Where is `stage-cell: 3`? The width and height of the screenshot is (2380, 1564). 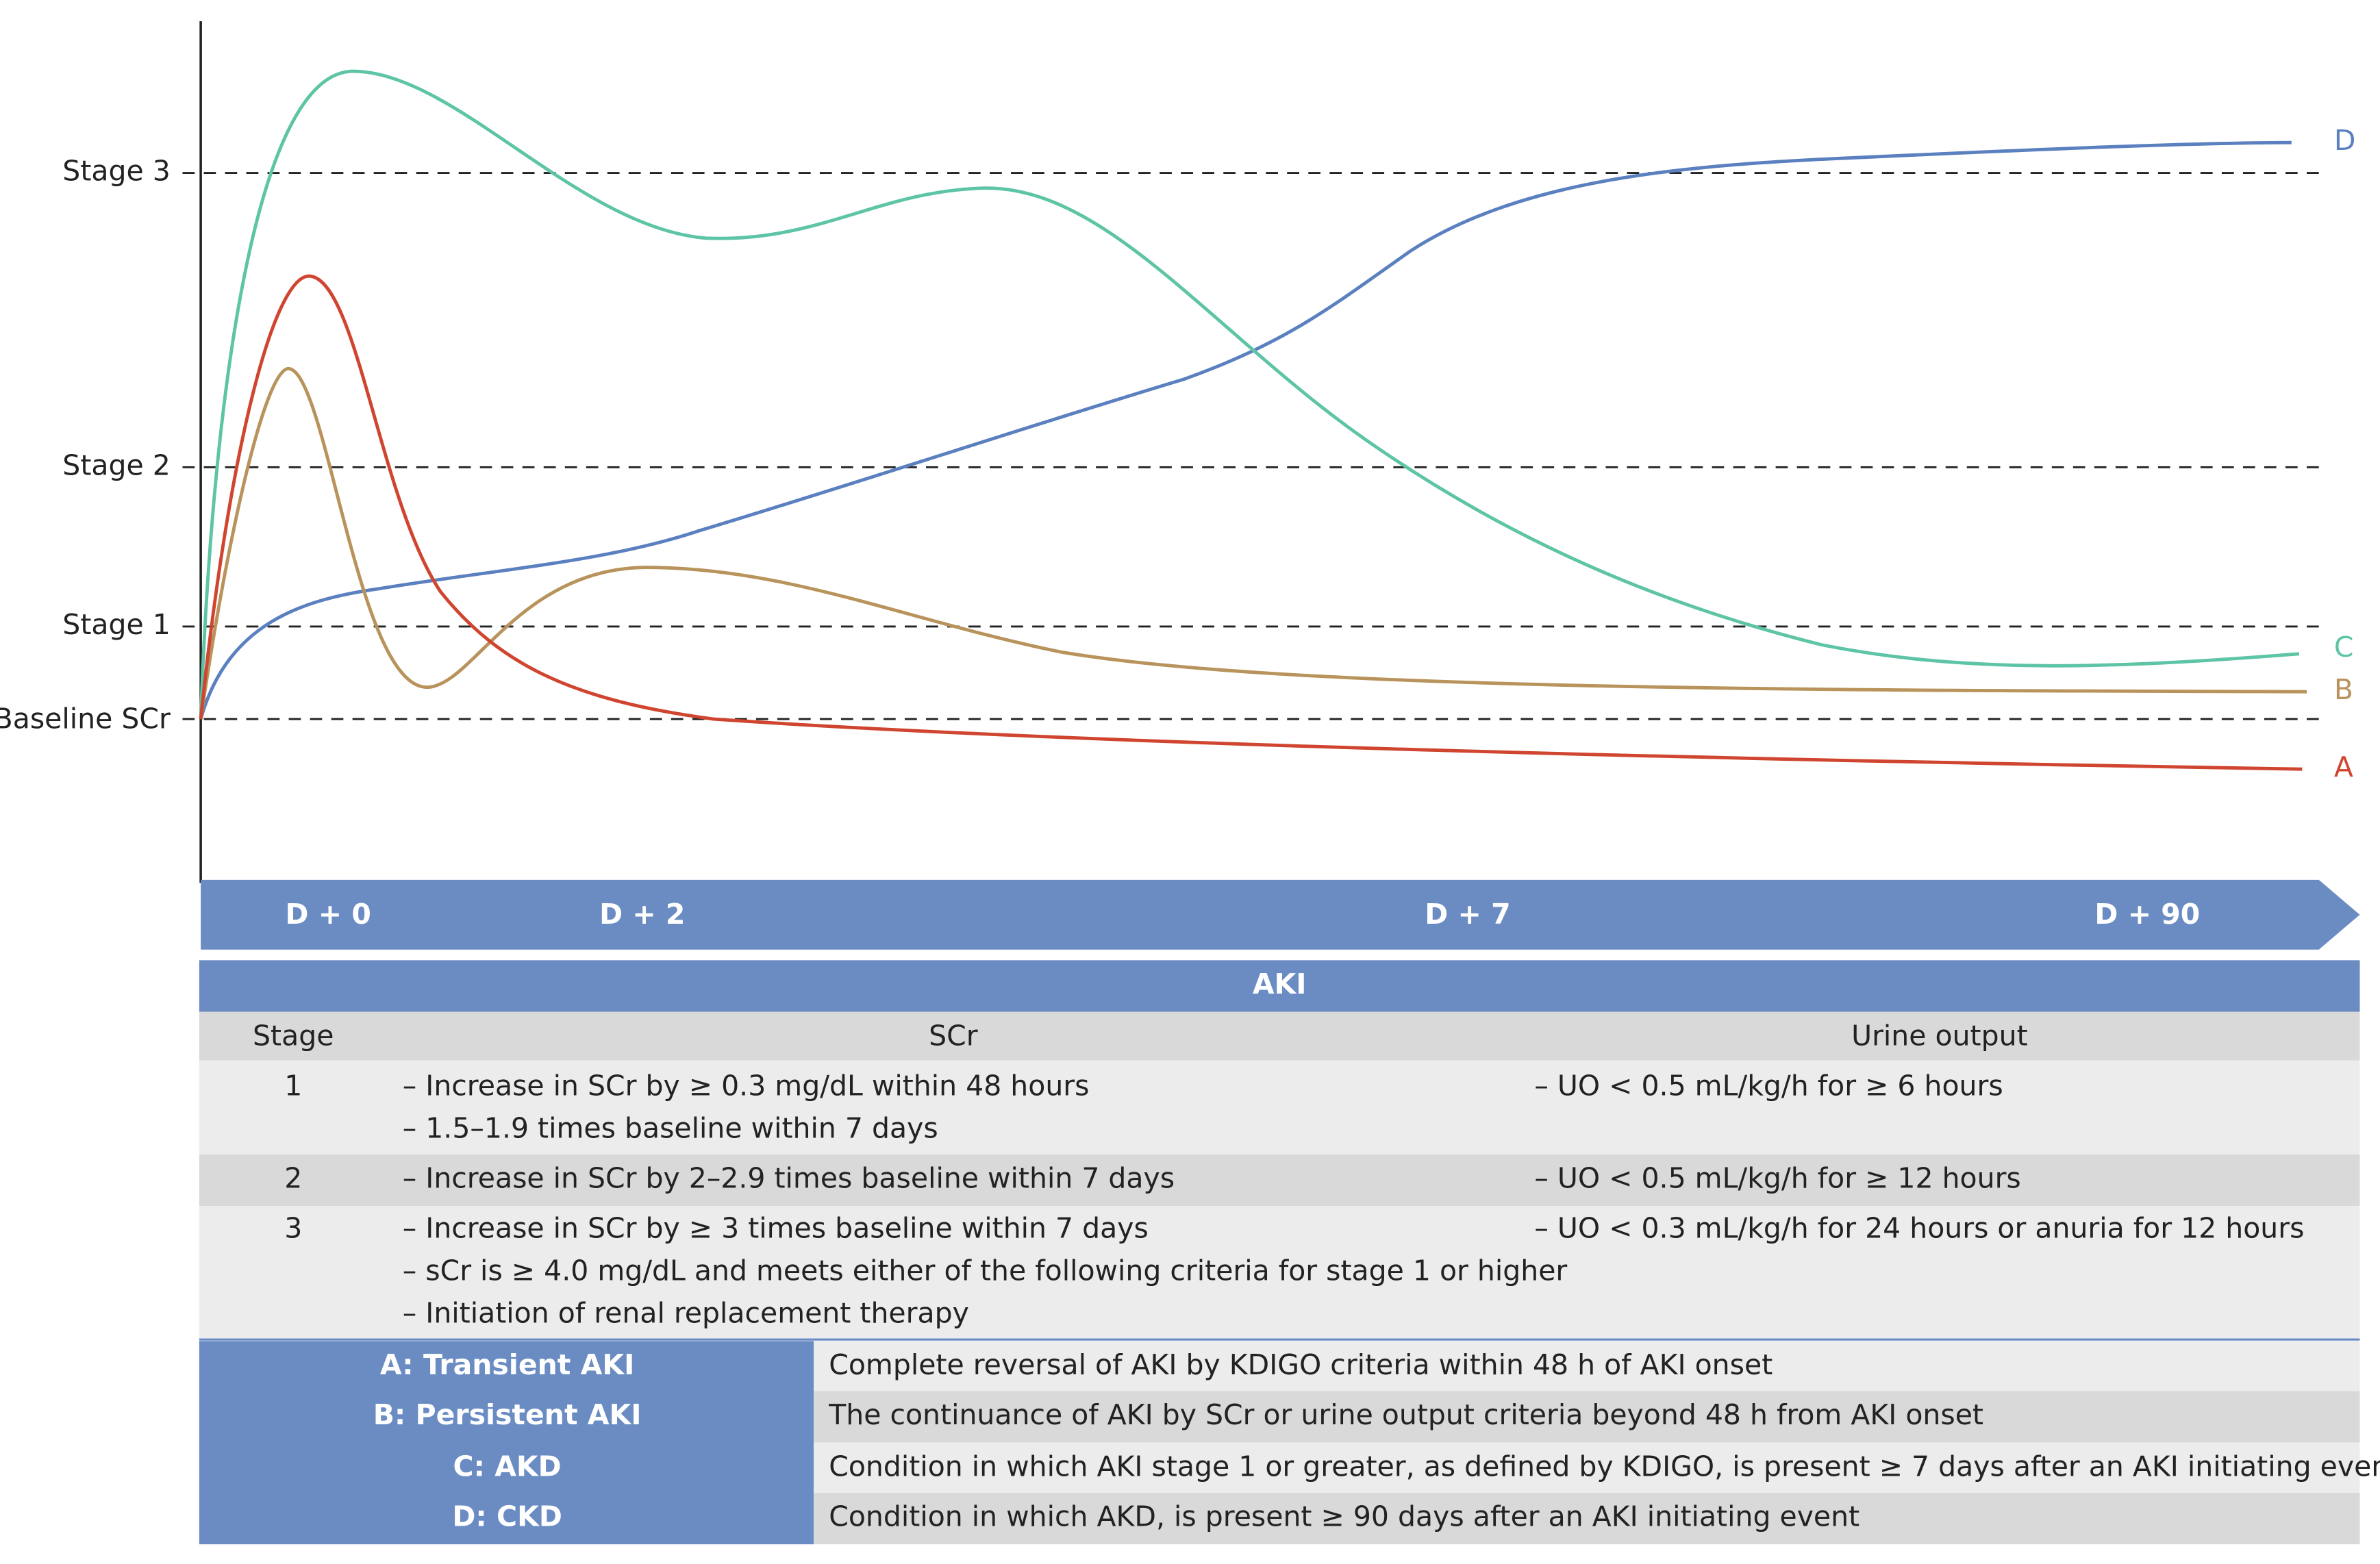 stage-cell: 3 is located at coordinates (293, 1228).